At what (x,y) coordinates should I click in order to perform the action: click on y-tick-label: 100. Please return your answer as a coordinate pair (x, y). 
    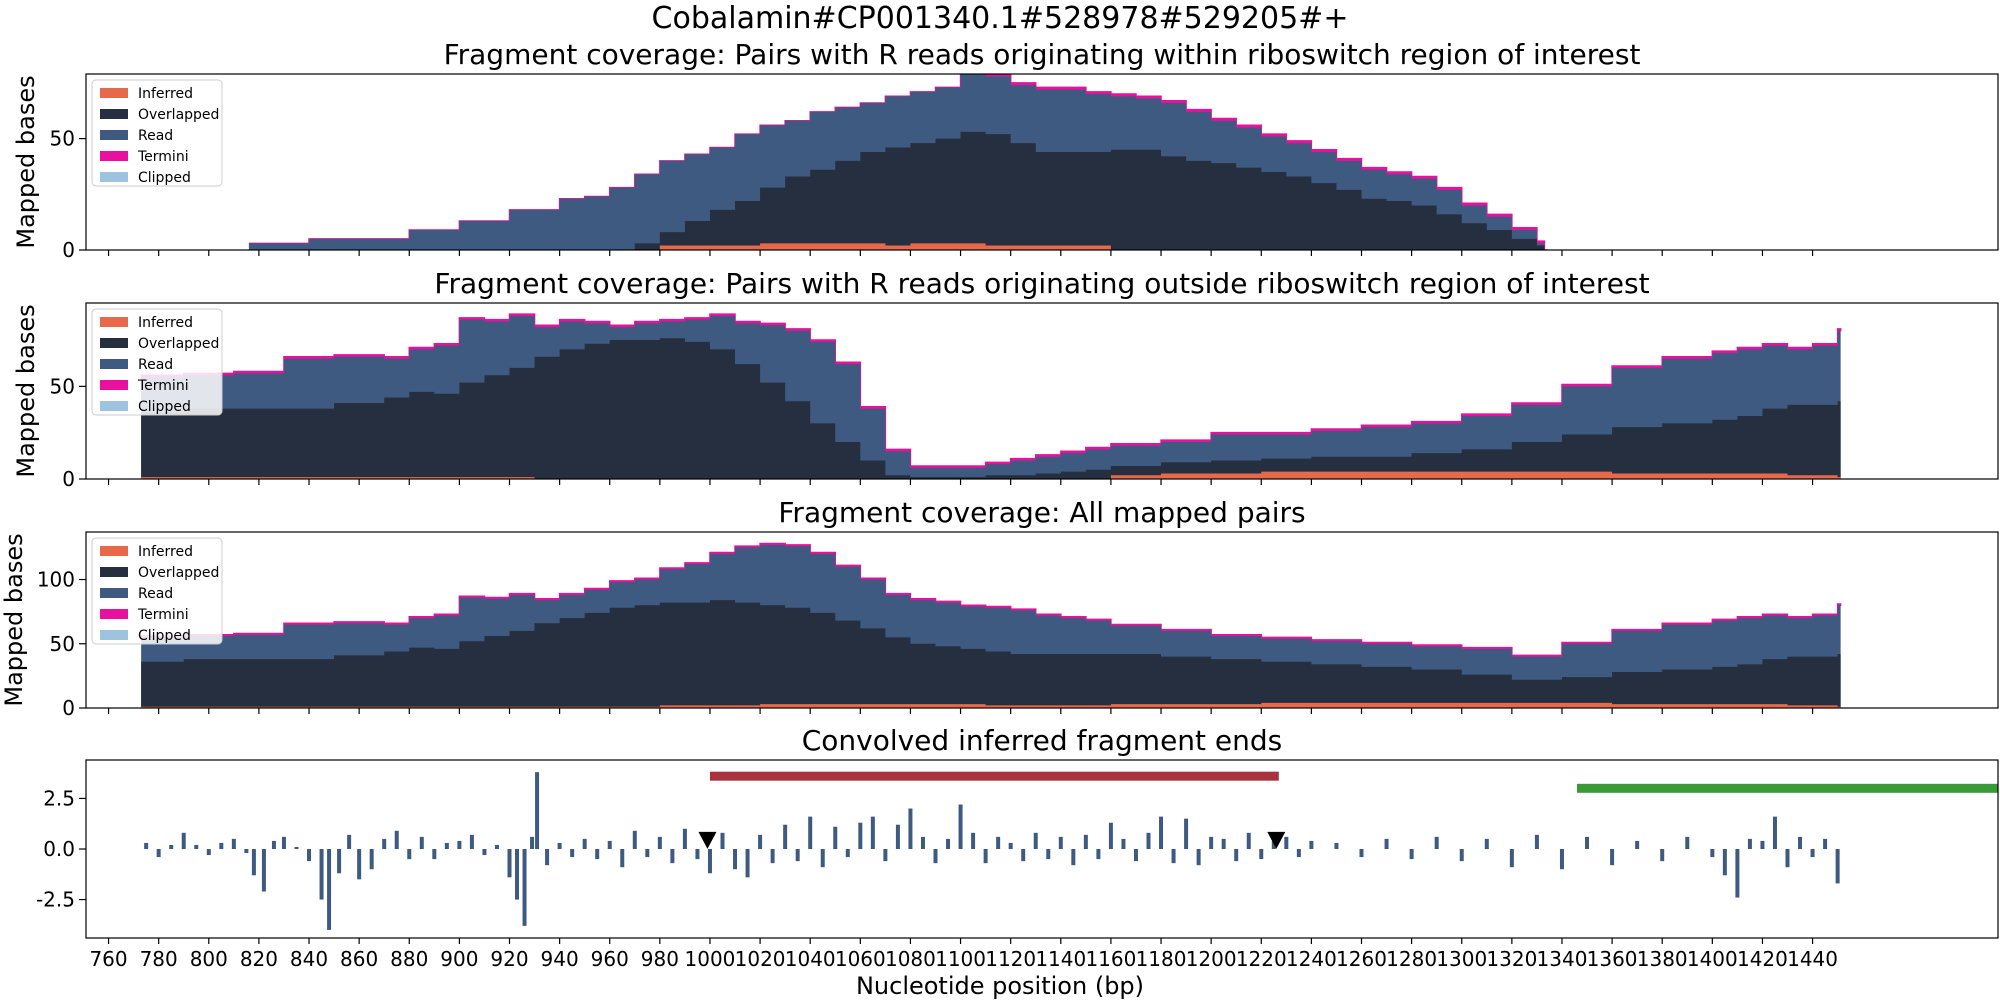
    Looking at the image, I should click on (56, 580).